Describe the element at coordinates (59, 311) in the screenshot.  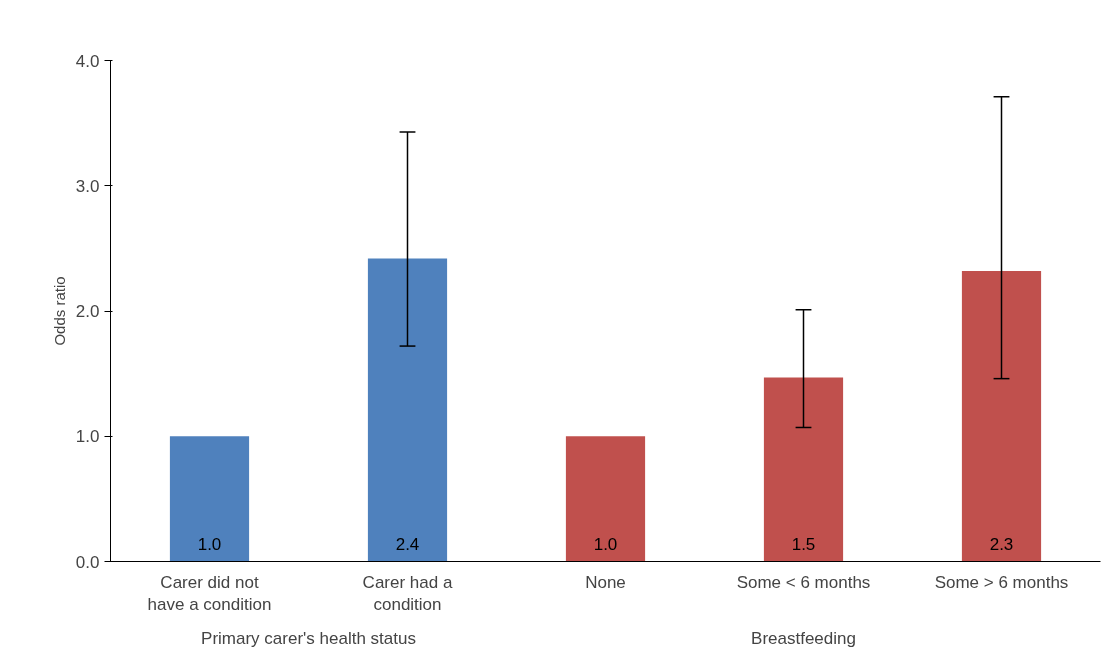
I see `y-axis-title: Odds ratio` at that location.